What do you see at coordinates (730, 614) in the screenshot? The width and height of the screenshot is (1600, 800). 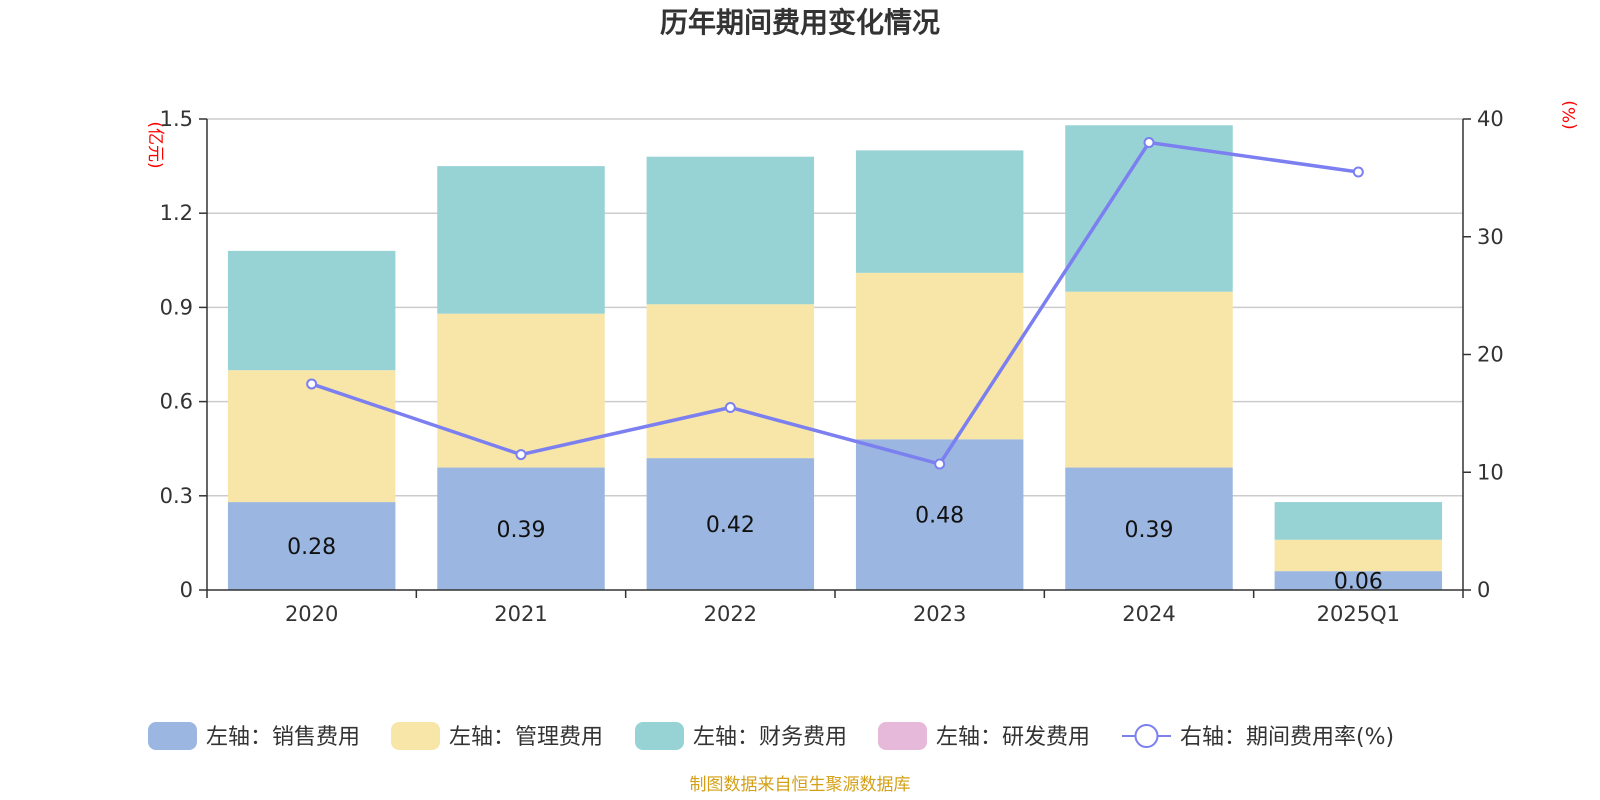 I see `x-tick-label: 2022` at bounding box center [730, 614].